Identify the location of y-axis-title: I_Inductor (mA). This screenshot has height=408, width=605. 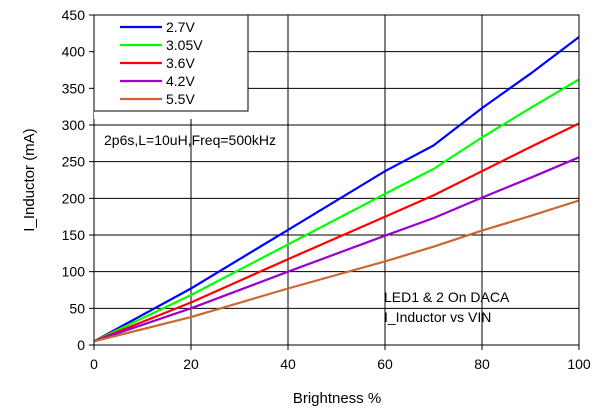
(29, 179).